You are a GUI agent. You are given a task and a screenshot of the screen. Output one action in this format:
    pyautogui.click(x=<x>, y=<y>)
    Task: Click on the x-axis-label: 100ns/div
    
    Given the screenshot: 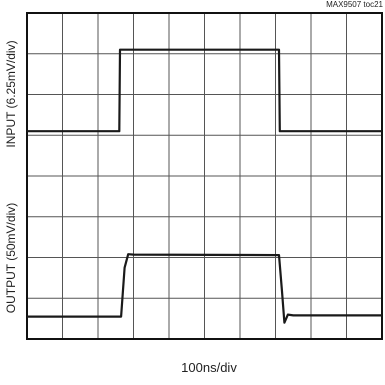 What is the action you would take?
    pyautogui.click(x=209, y=367)
    